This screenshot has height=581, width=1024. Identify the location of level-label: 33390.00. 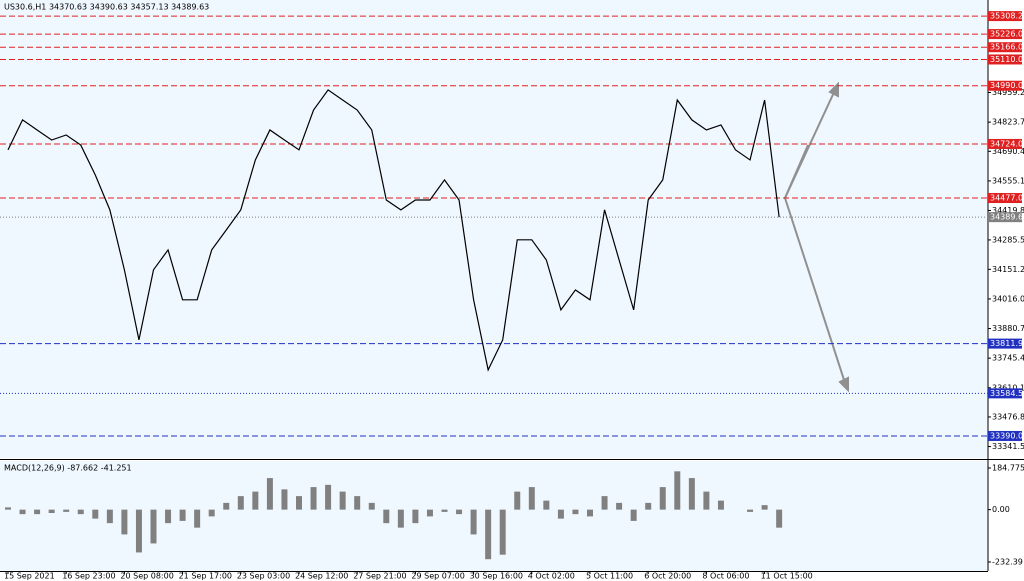
(1007, 435).